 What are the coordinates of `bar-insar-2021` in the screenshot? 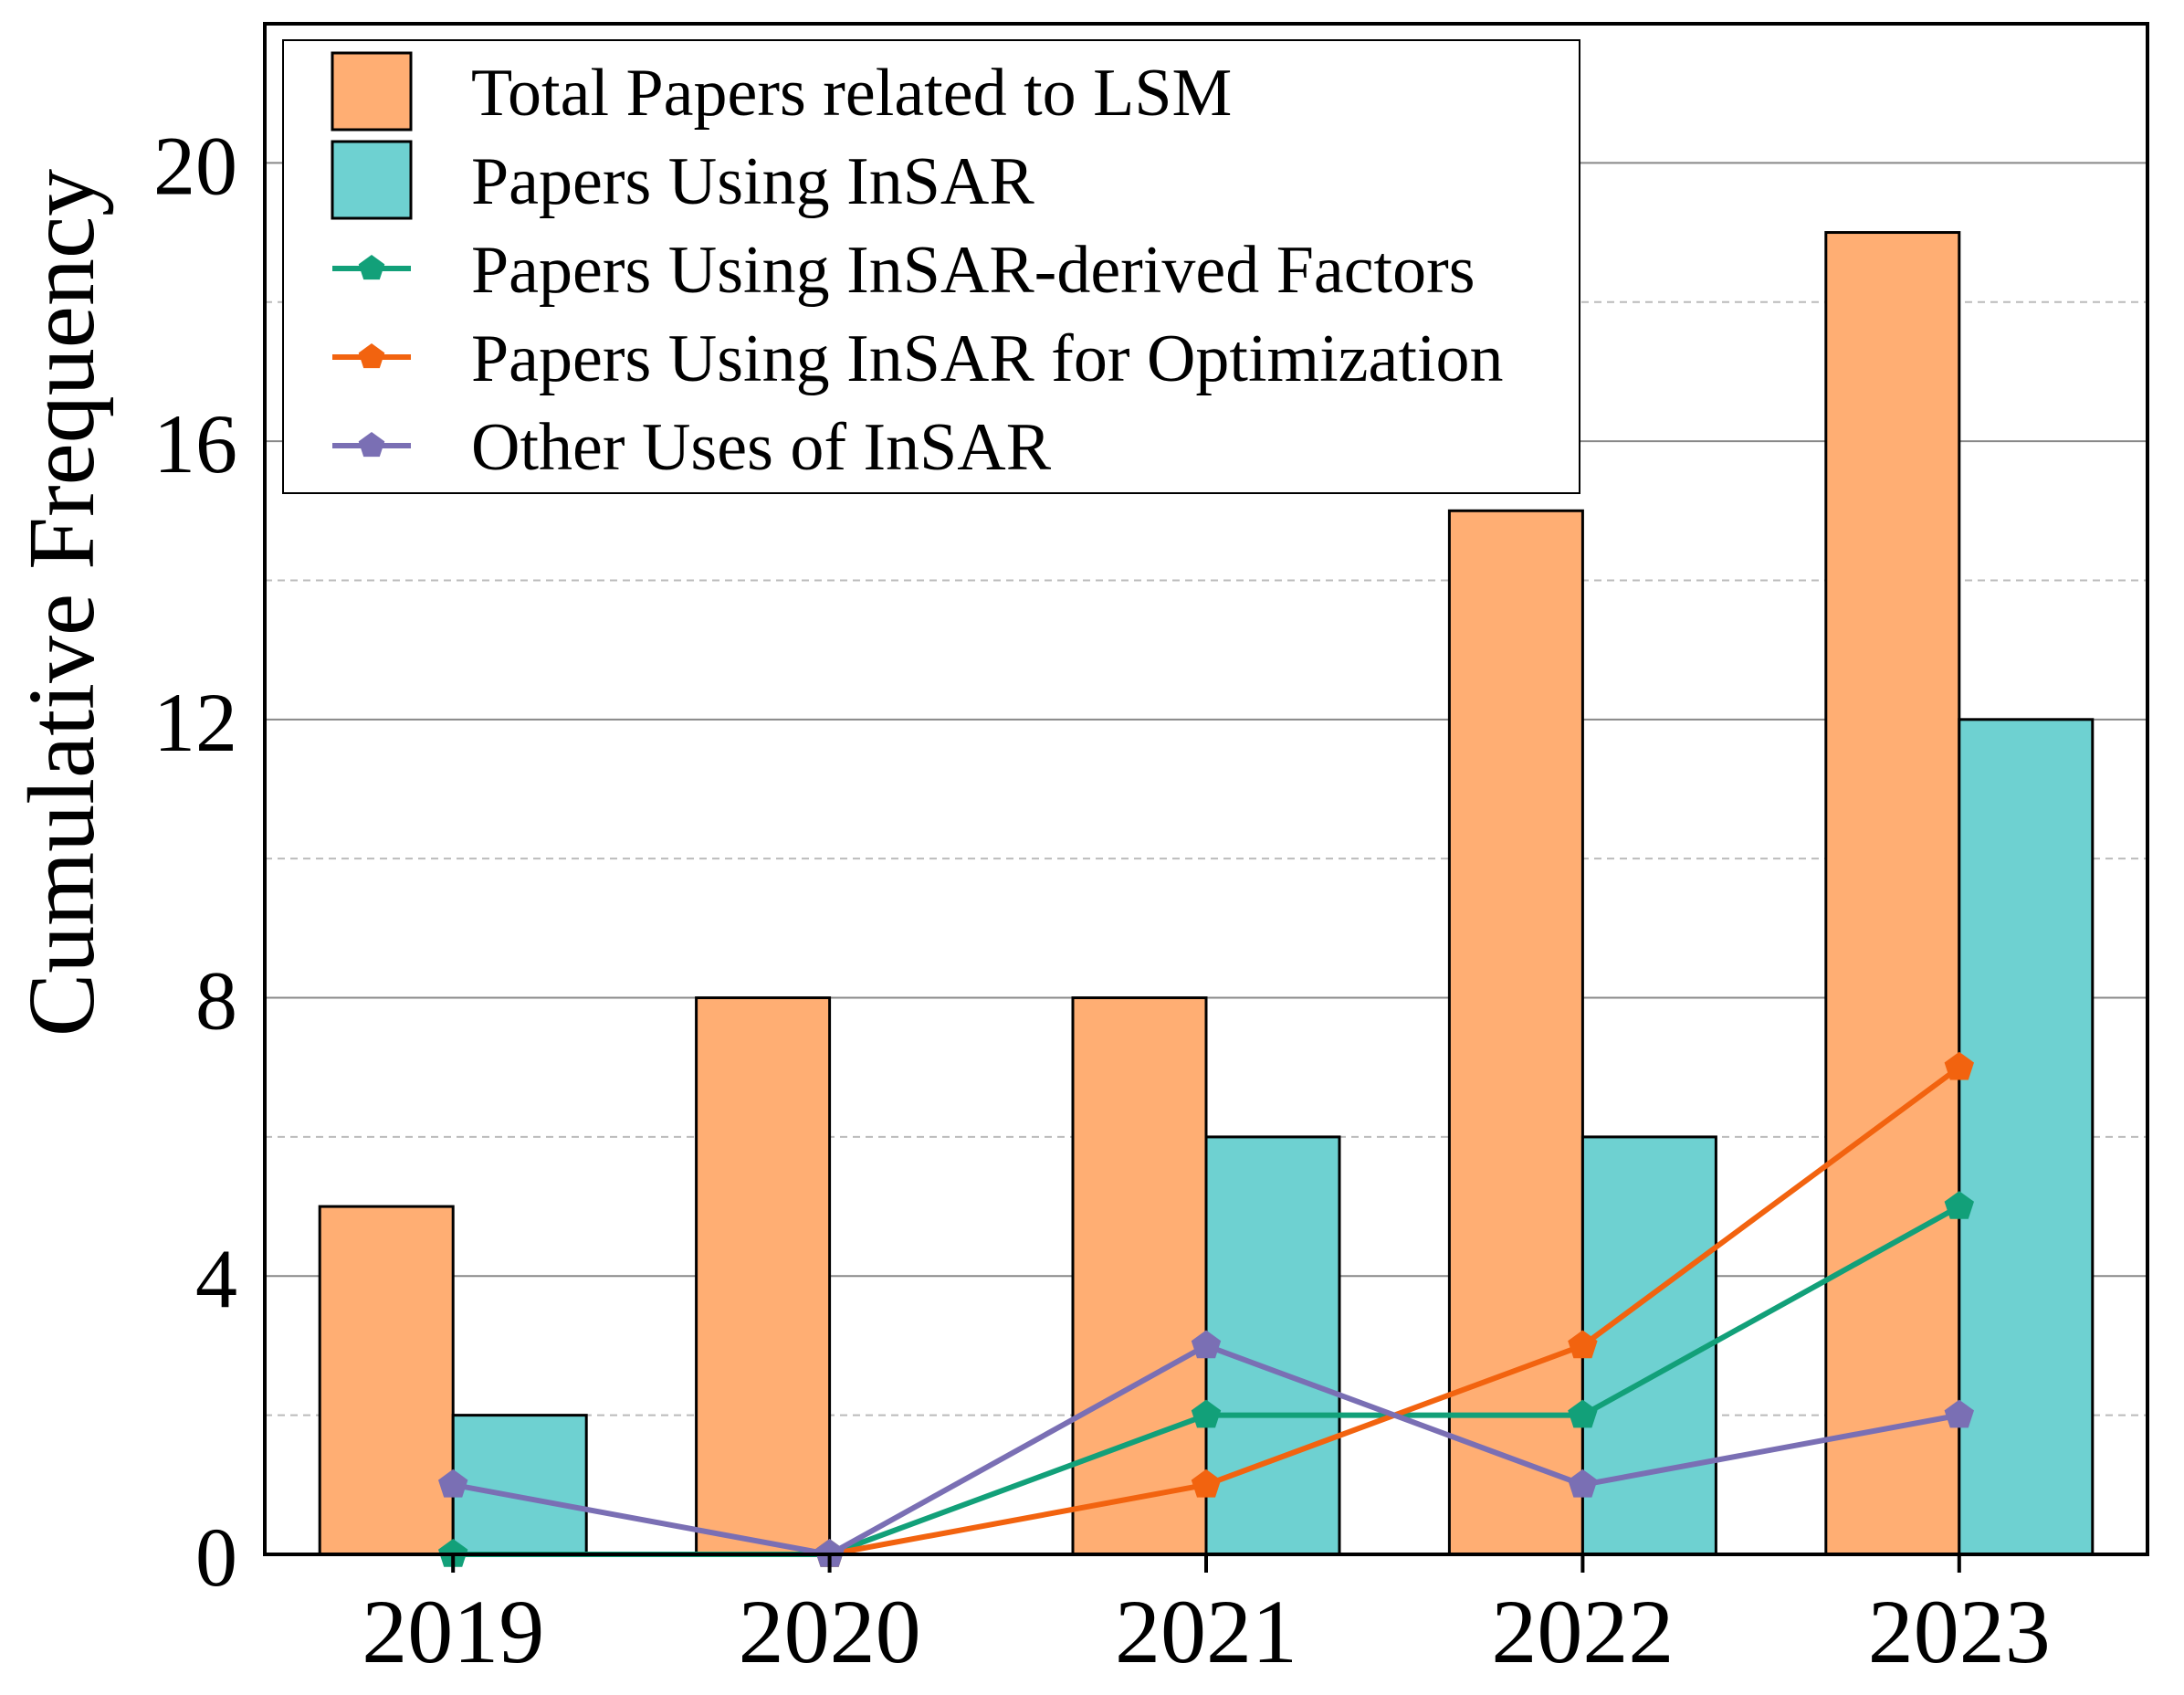 It's located at (1272, 1346).